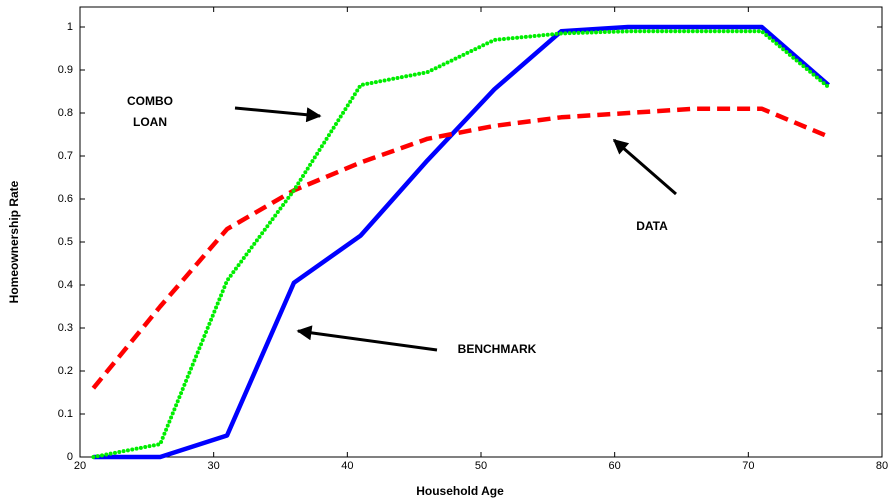  I want to click on y-tick-label: 0.3, so click(65, 328).